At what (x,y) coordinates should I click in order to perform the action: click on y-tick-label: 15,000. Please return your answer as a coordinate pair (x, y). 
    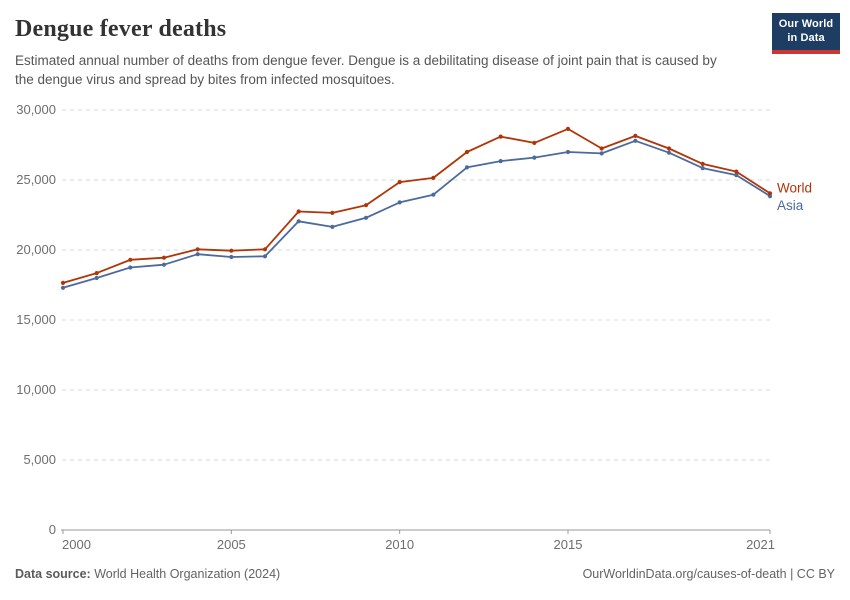
    Looking at the image, I should click on (36, 319).